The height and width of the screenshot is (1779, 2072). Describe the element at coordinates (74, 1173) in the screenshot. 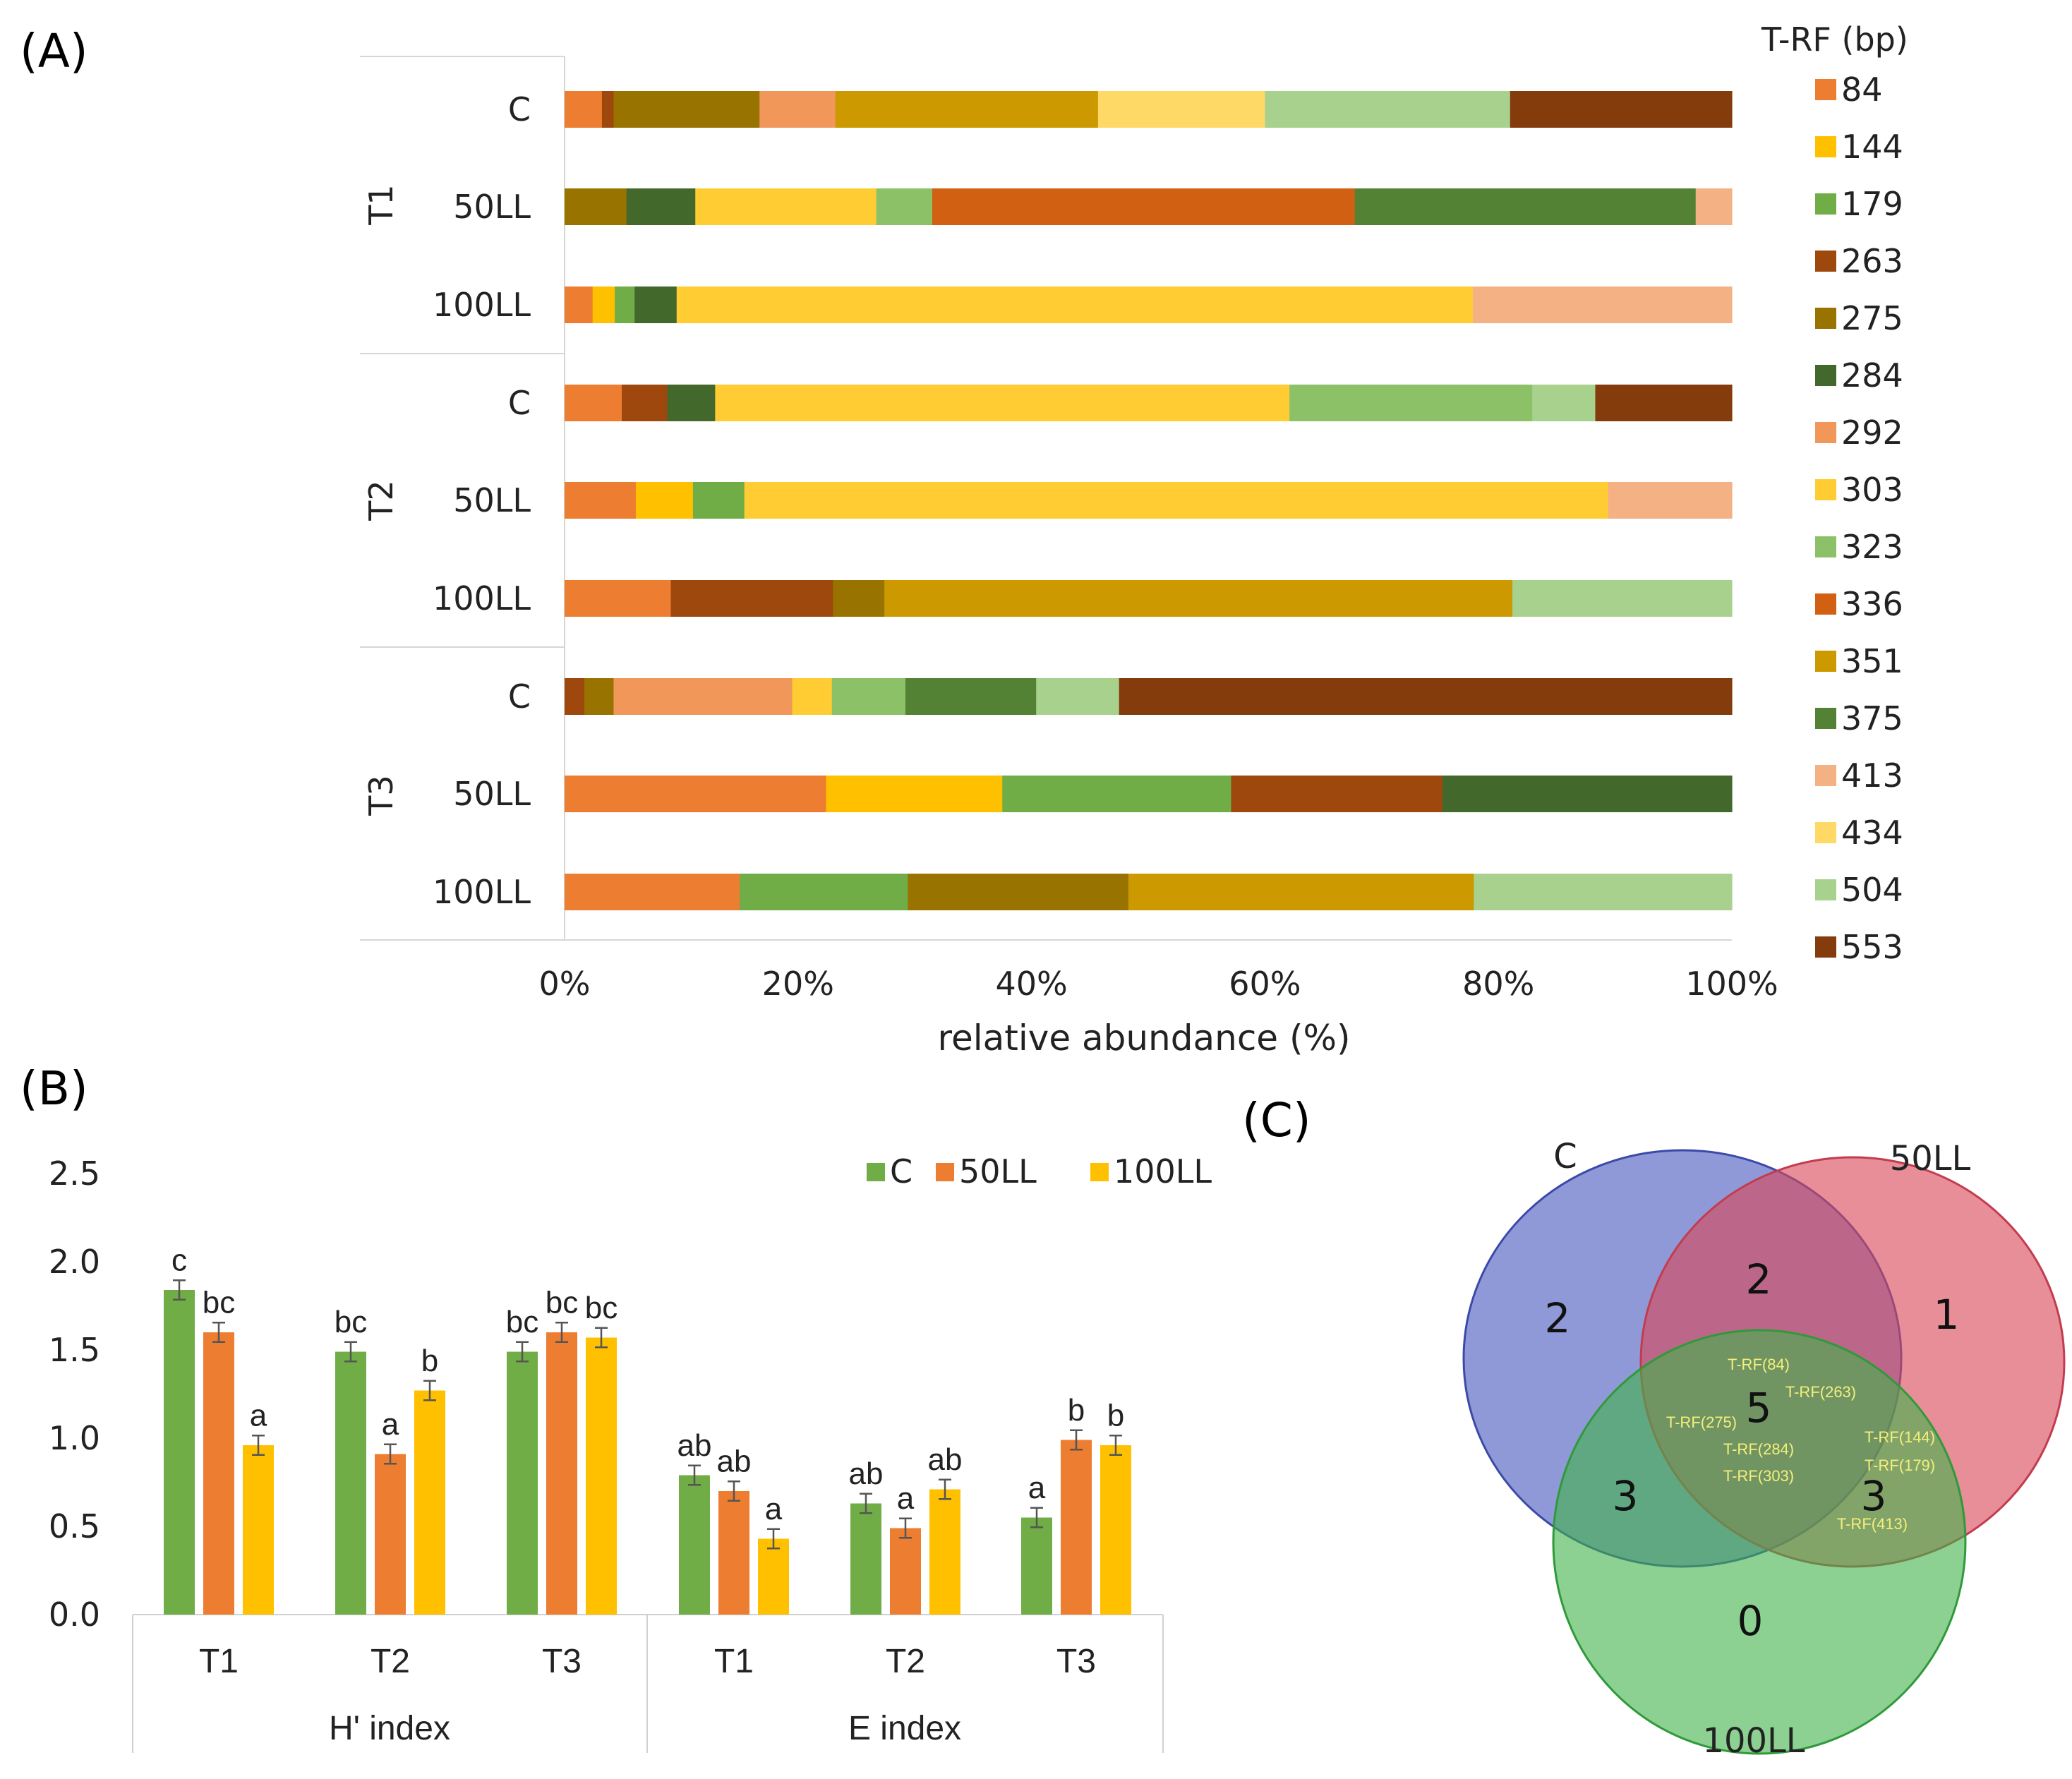

I see `y-tick-label: 2.5` at that location.